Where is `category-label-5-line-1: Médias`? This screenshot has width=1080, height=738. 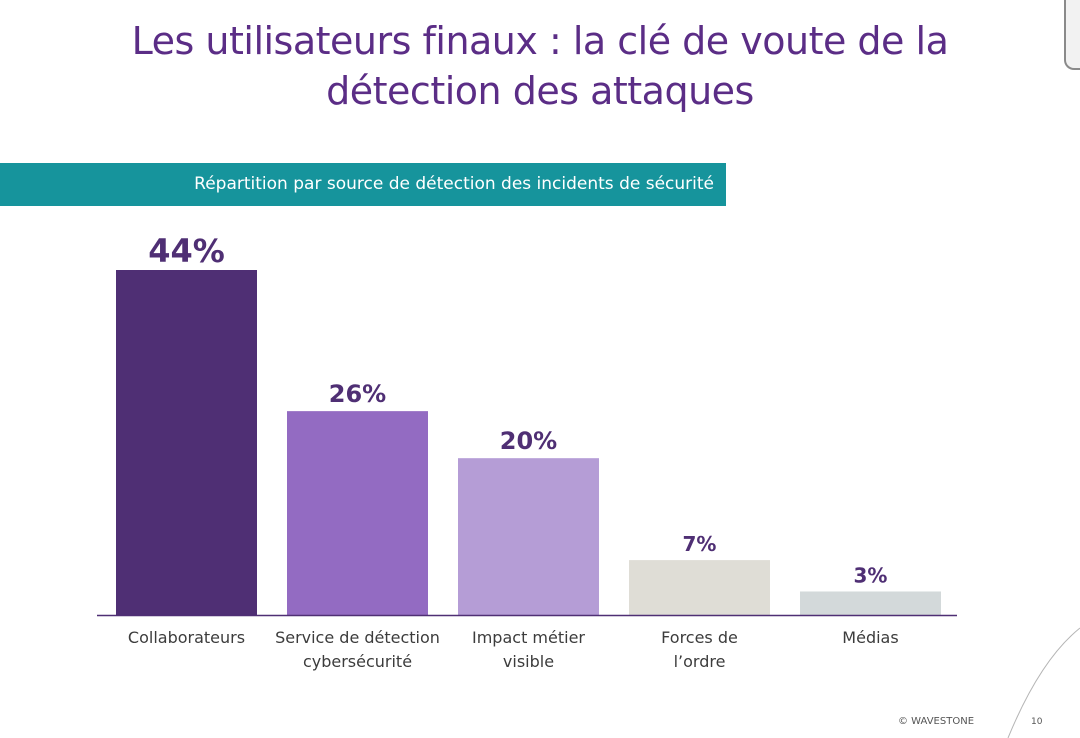 category-label-5-line-1: Médias is located at coordinates (870, 637).